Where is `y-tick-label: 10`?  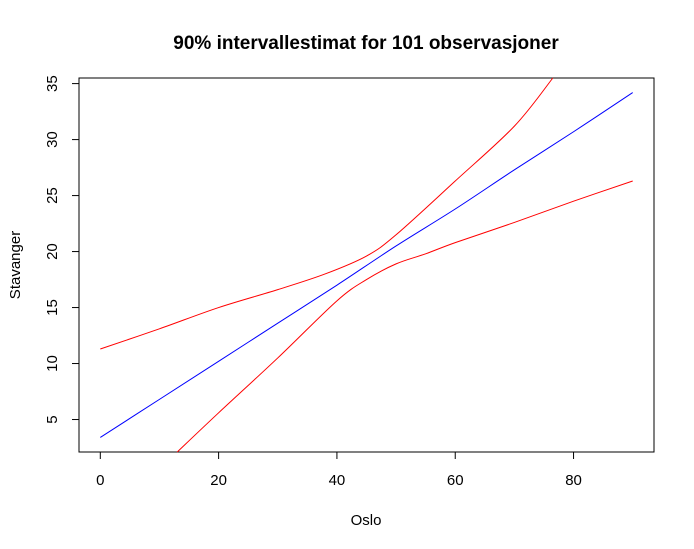
y-tick-label: 10 is located at coordinates (52, 363).